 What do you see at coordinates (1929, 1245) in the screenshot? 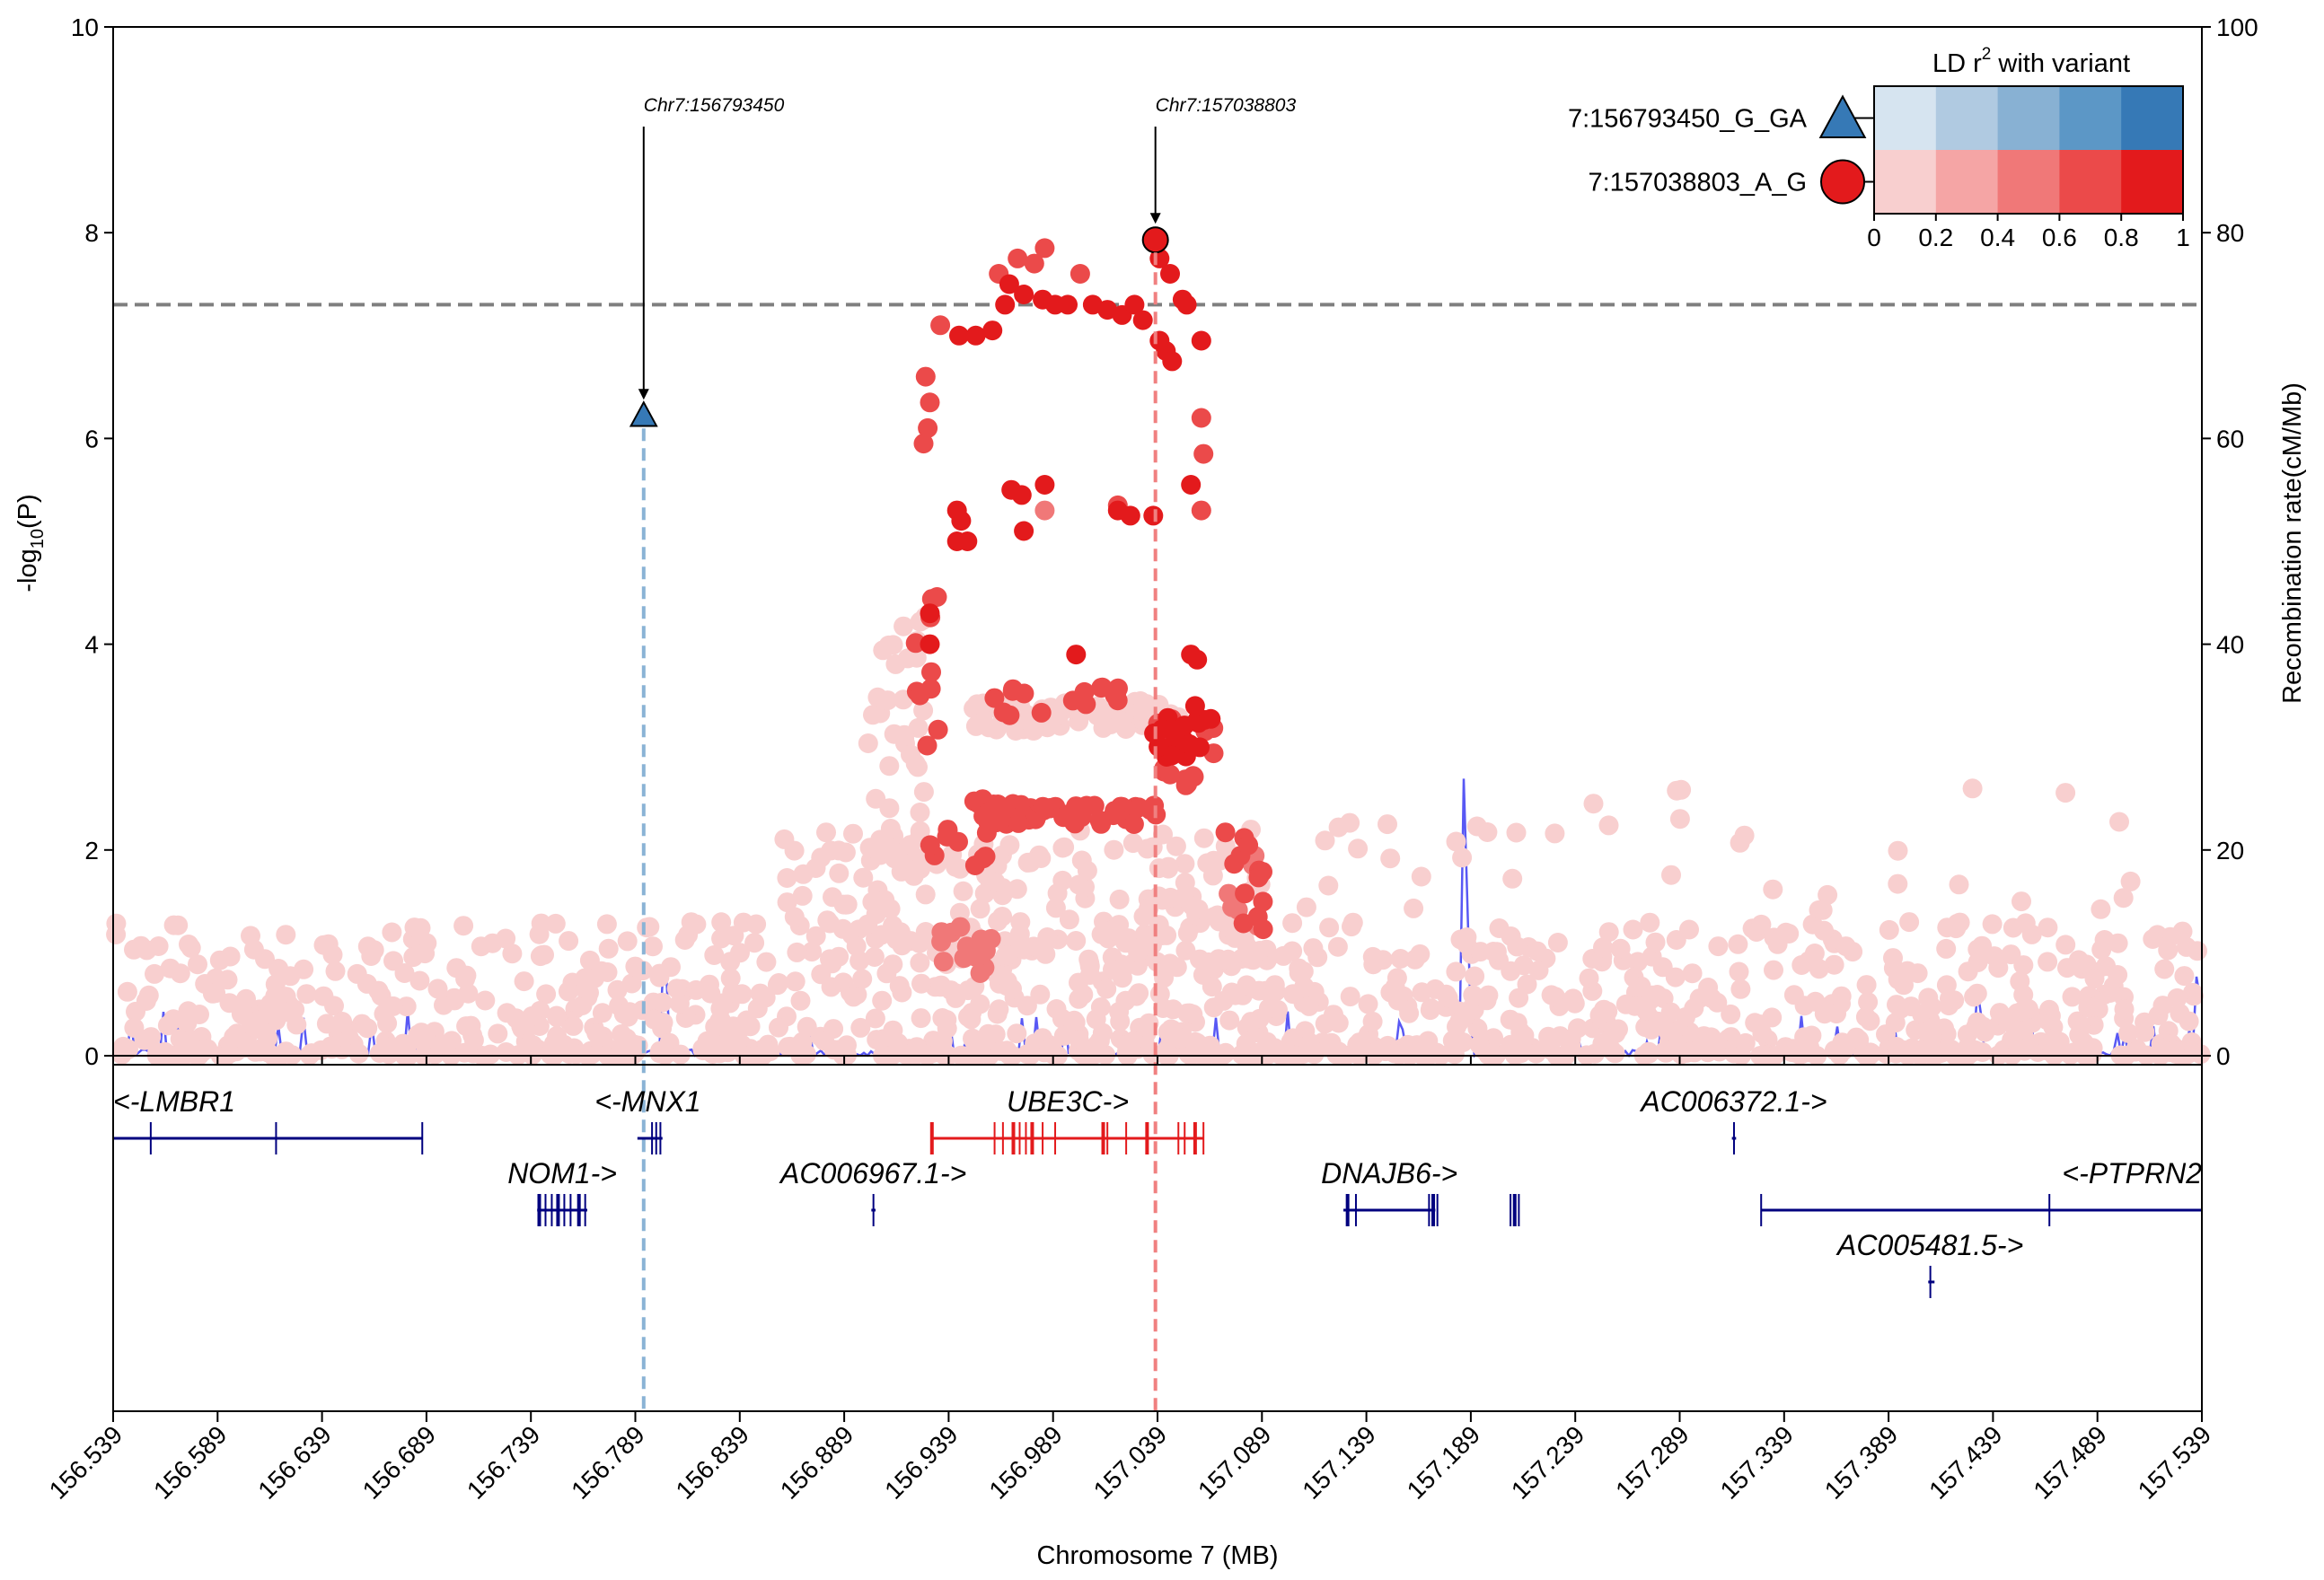
I see `gene-label: AC005481.5->` at bounding box center [1929, 1245].